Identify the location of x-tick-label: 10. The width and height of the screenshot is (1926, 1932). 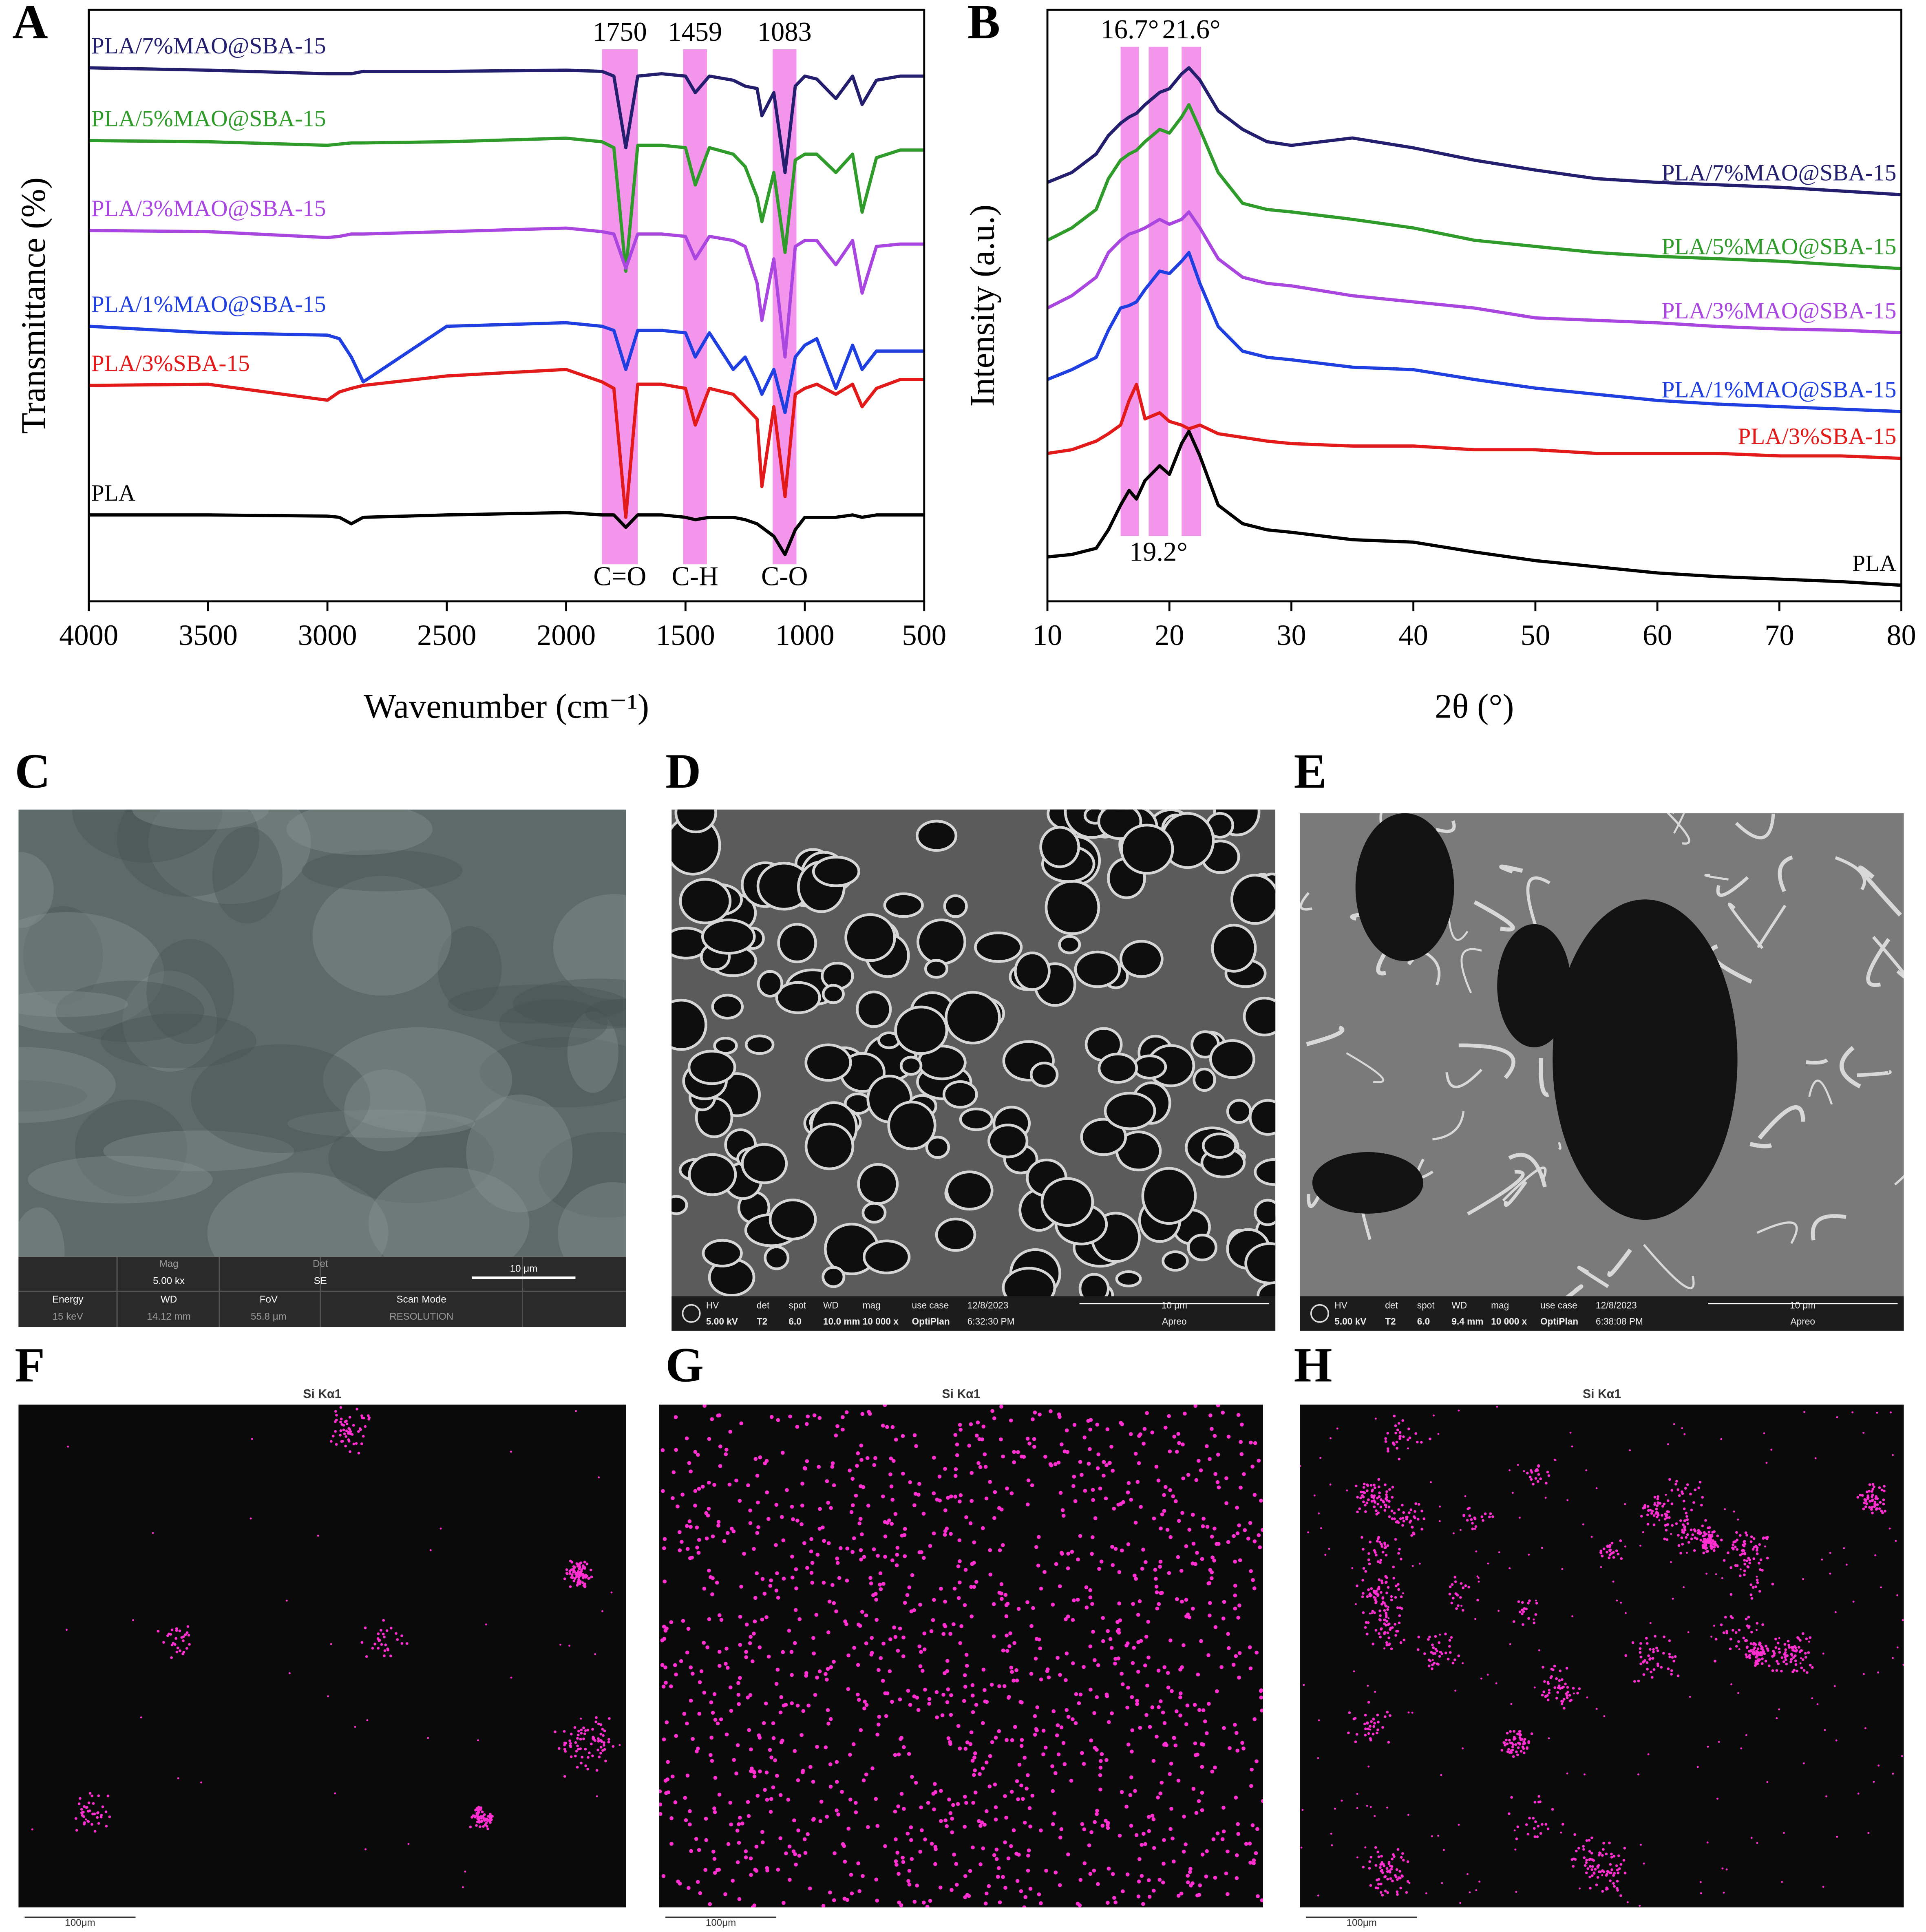
(1047, 634).